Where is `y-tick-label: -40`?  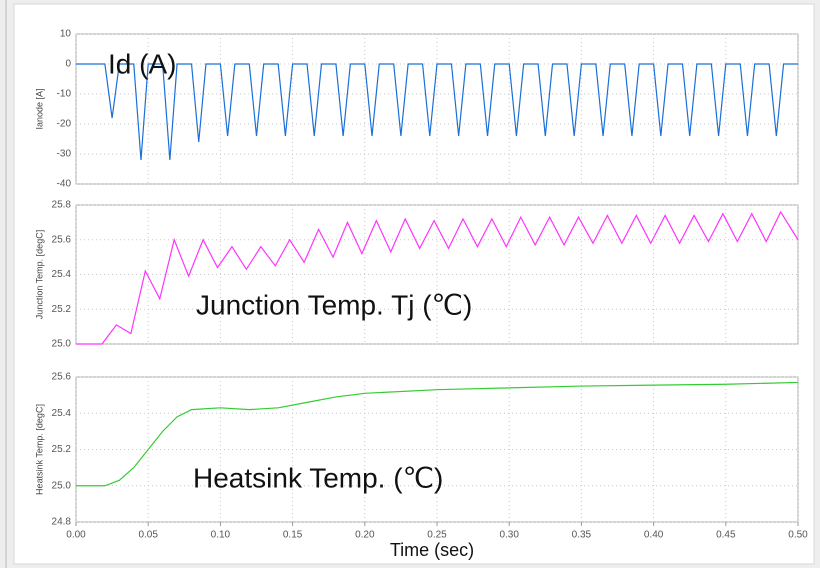 y-tick-label: -40 is located at coordinates (64, 184).